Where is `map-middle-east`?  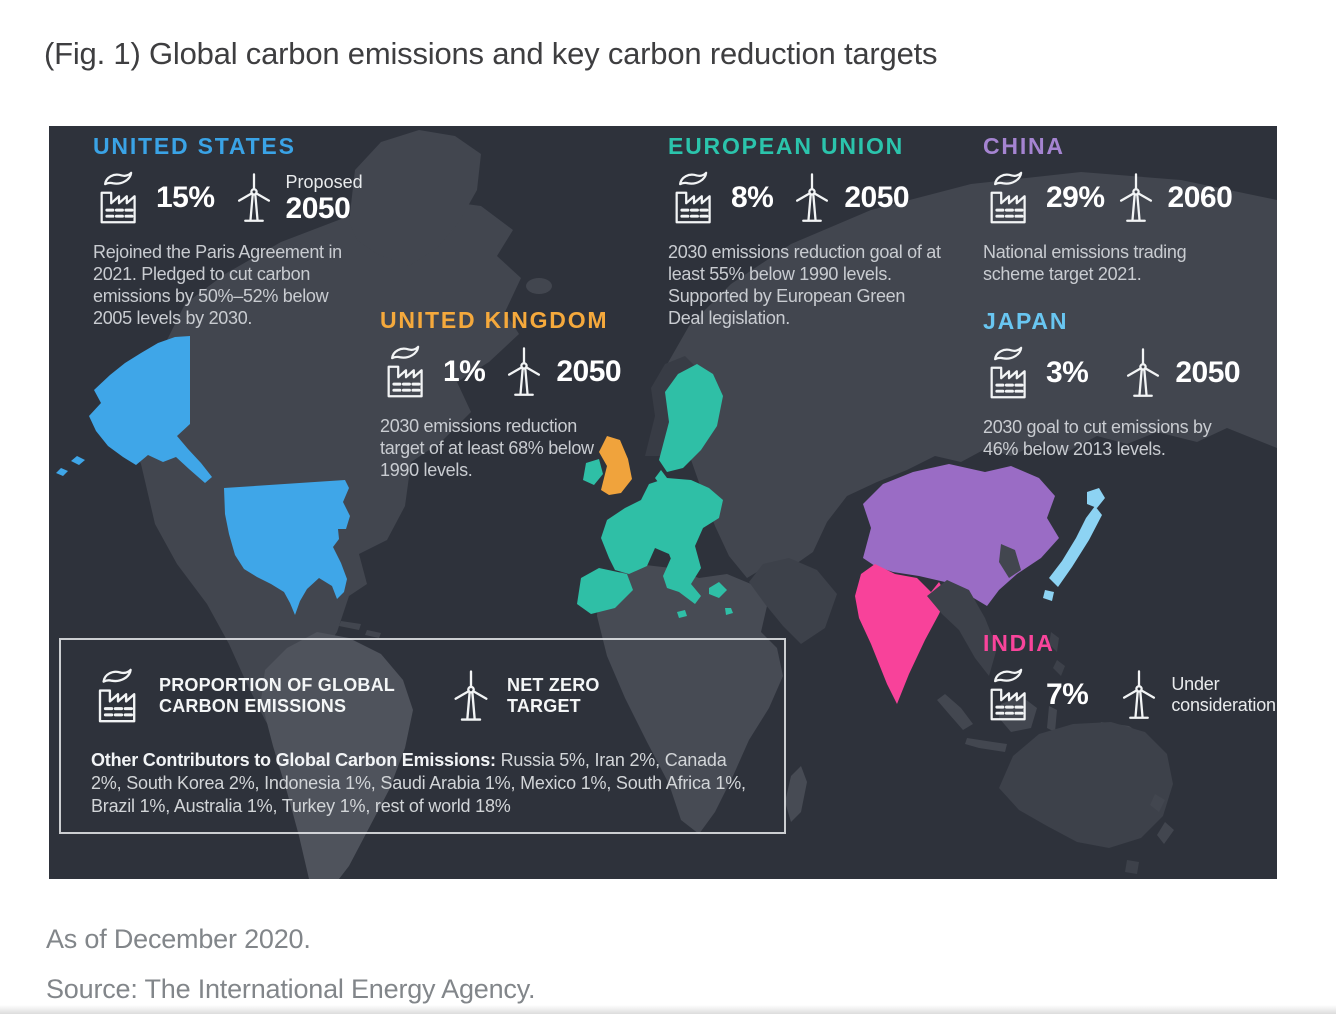
map-middle-east is located at coordinates (793, 601).